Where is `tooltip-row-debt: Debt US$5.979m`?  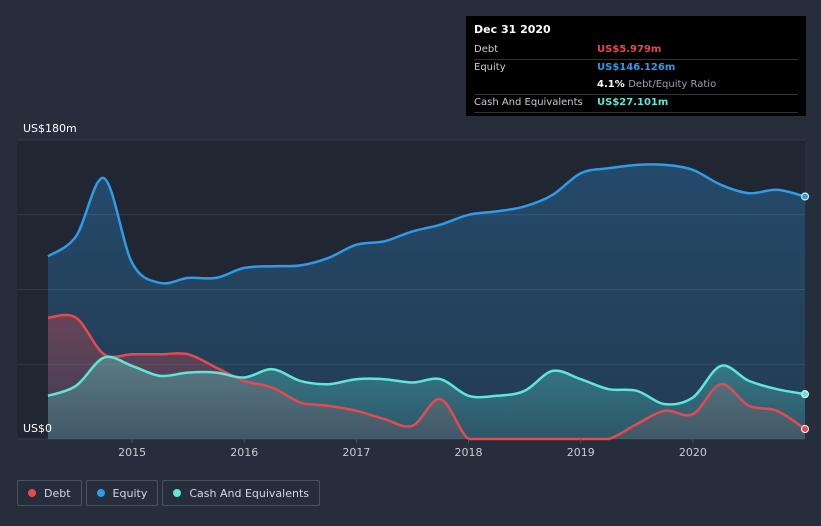
tooltip-row-debt: Debt US$5.979m is located at coordinates (636, 51).